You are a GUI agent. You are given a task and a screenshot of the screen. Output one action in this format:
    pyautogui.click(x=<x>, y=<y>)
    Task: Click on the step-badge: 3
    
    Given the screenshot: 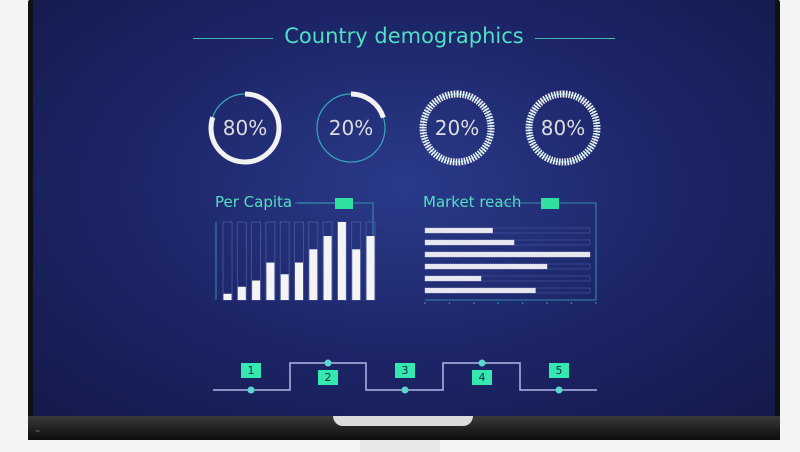 What is the action you would take?
    pyautogui.click(x=405, y=370)
    